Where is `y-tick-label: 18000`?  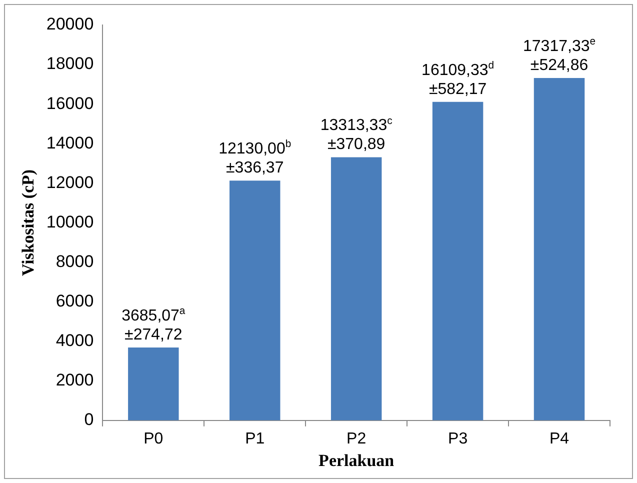 y-tick-label: 18000 is located at coordinates (70, 64).